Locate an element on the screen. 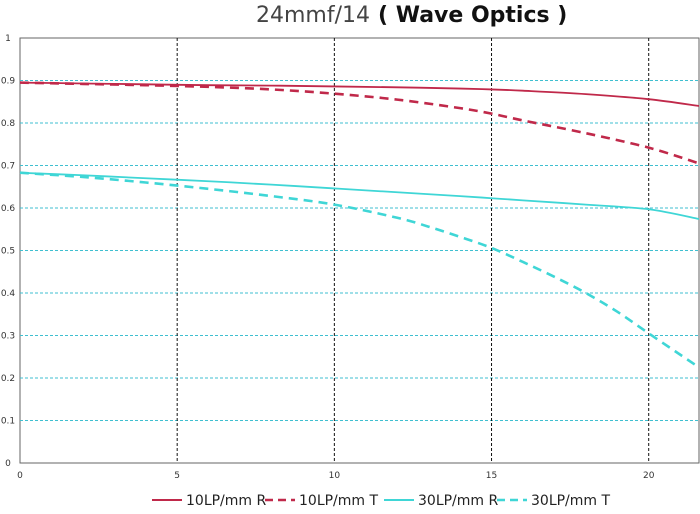  x-tick-label: 0 is located at coordinates (20, 476).